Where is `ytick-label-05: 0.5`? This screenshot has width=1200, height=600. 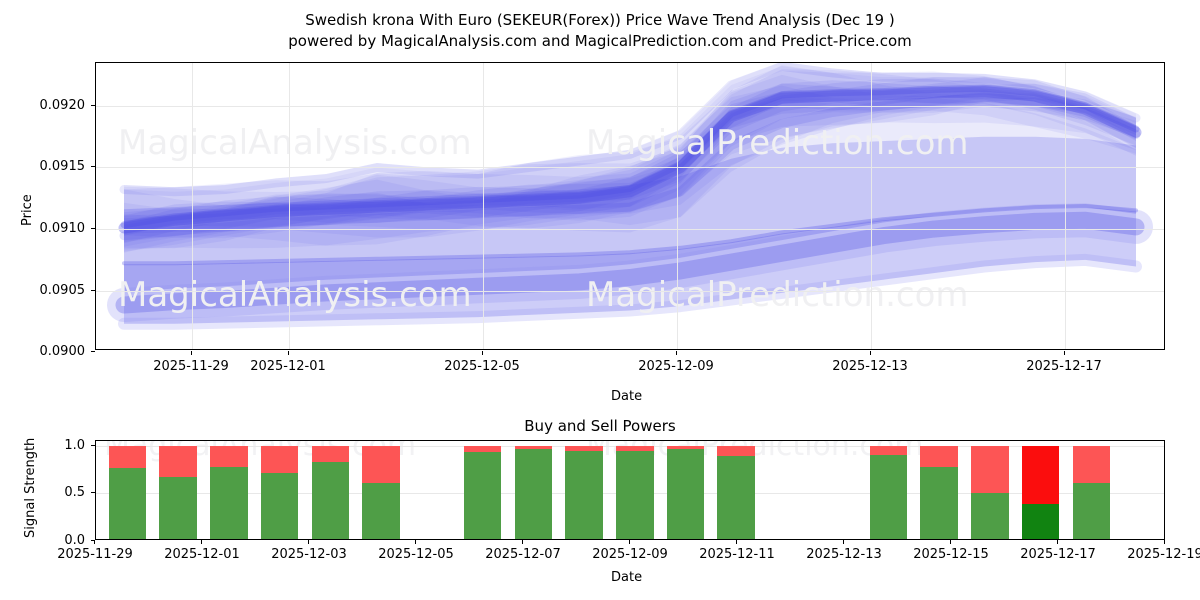 ytick-label-05: 0.5 is located at coordinates (74, 492).